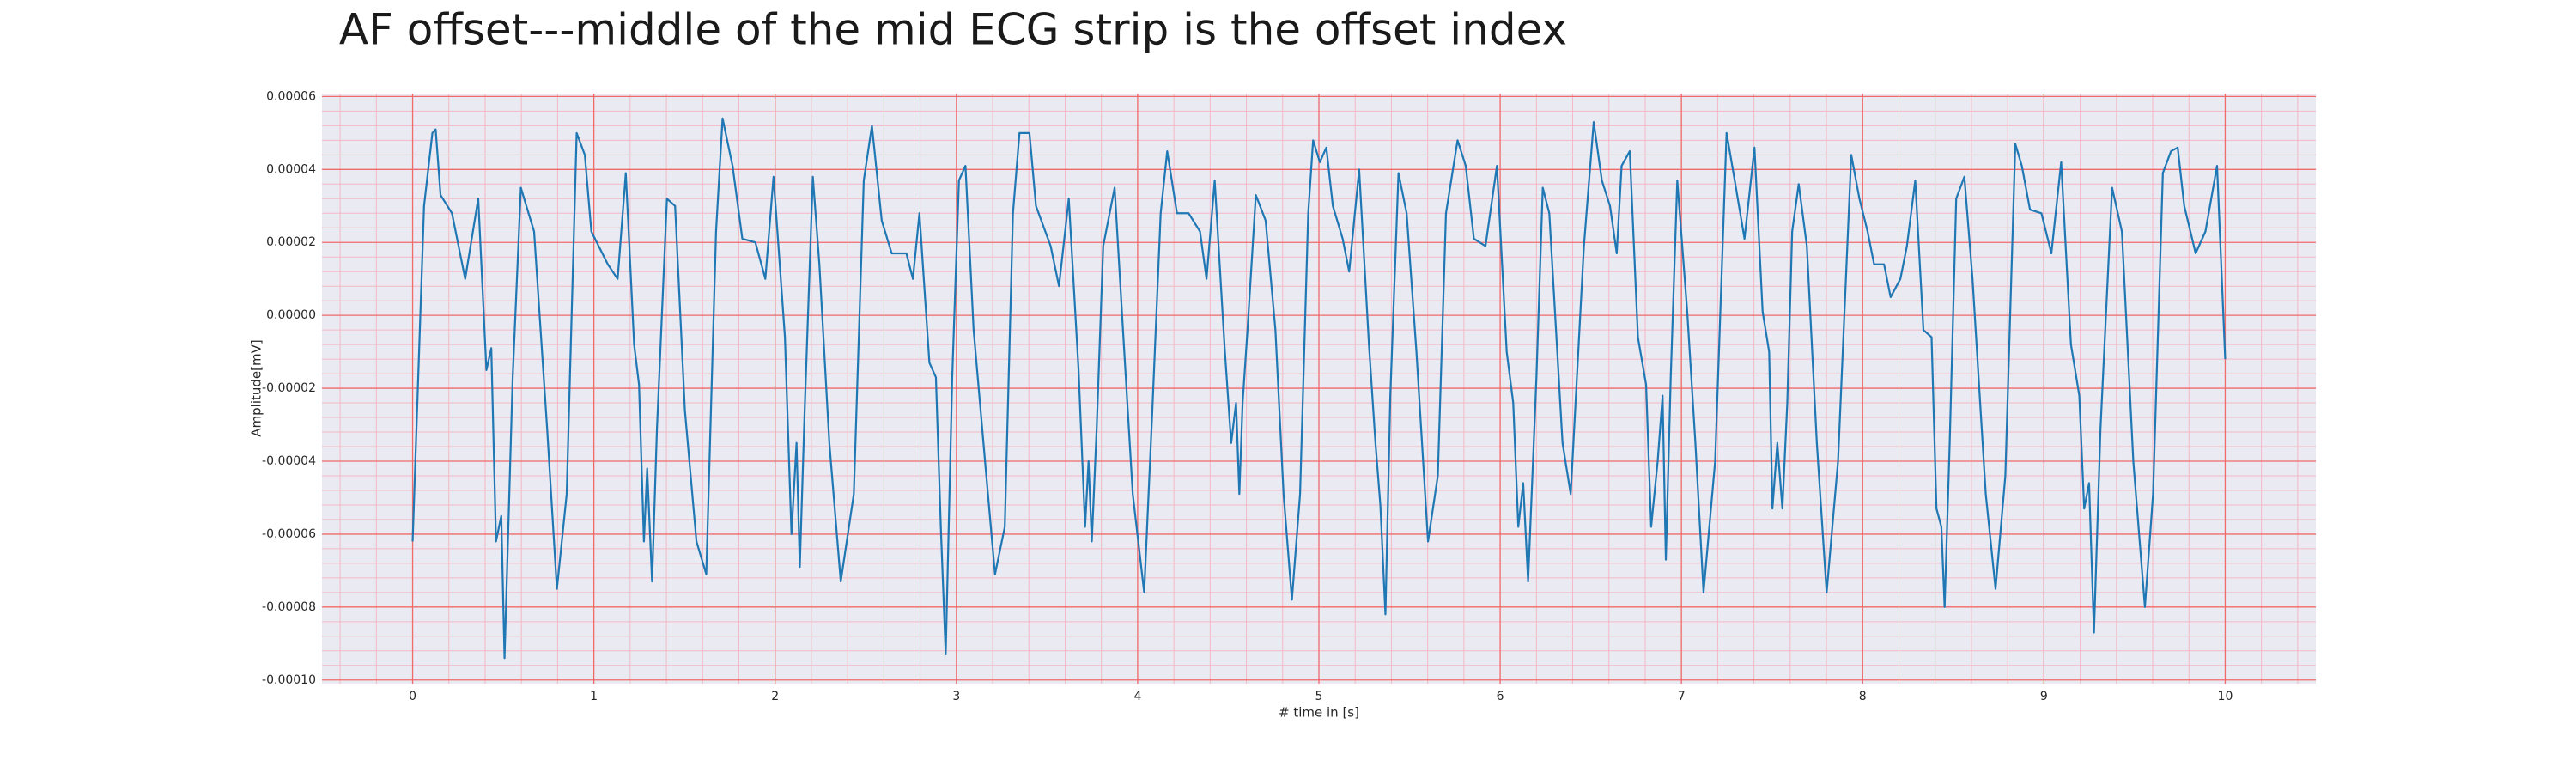 The image size is (2576, 773). Describe the element at coordinates (291, 242) in the screenshot. I see `y-tick-label: 0.00002` at that location.